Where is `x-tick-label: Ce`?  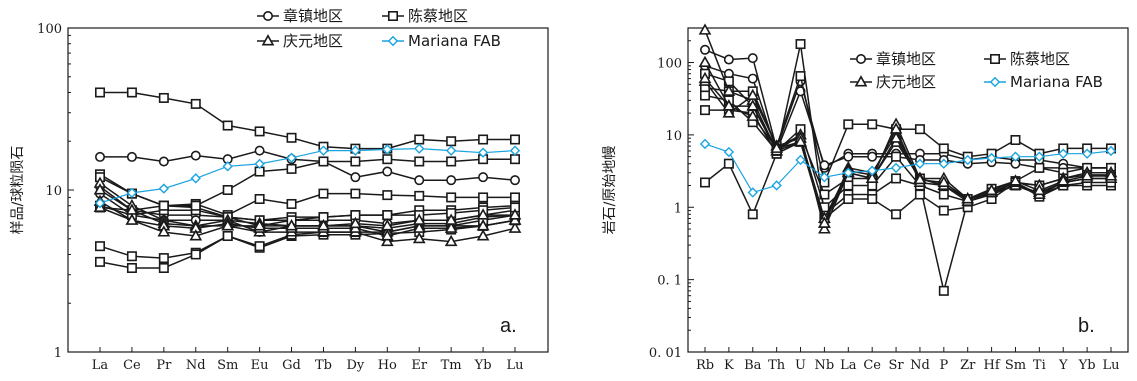
x-tick-label: Ce is located at coordinates (872, 365).